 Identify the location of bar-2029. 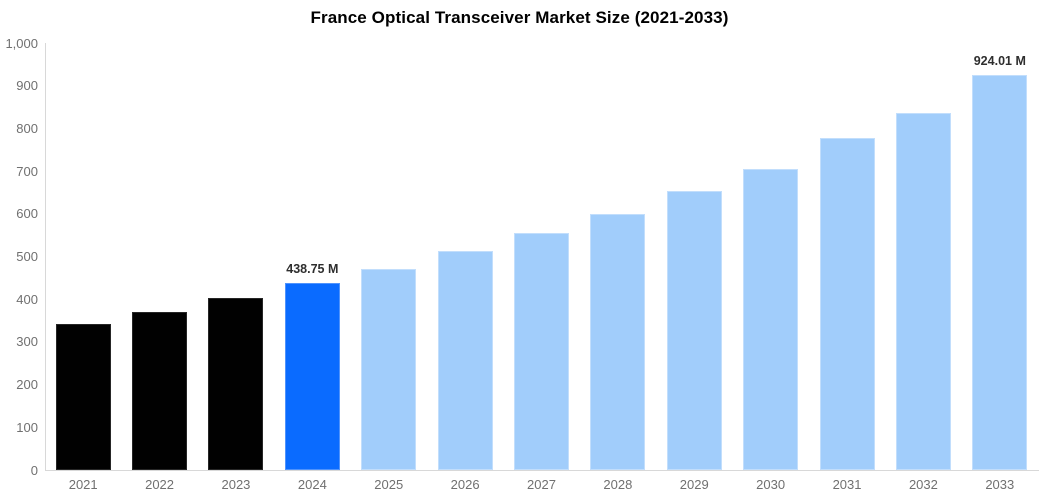
(694, 330).